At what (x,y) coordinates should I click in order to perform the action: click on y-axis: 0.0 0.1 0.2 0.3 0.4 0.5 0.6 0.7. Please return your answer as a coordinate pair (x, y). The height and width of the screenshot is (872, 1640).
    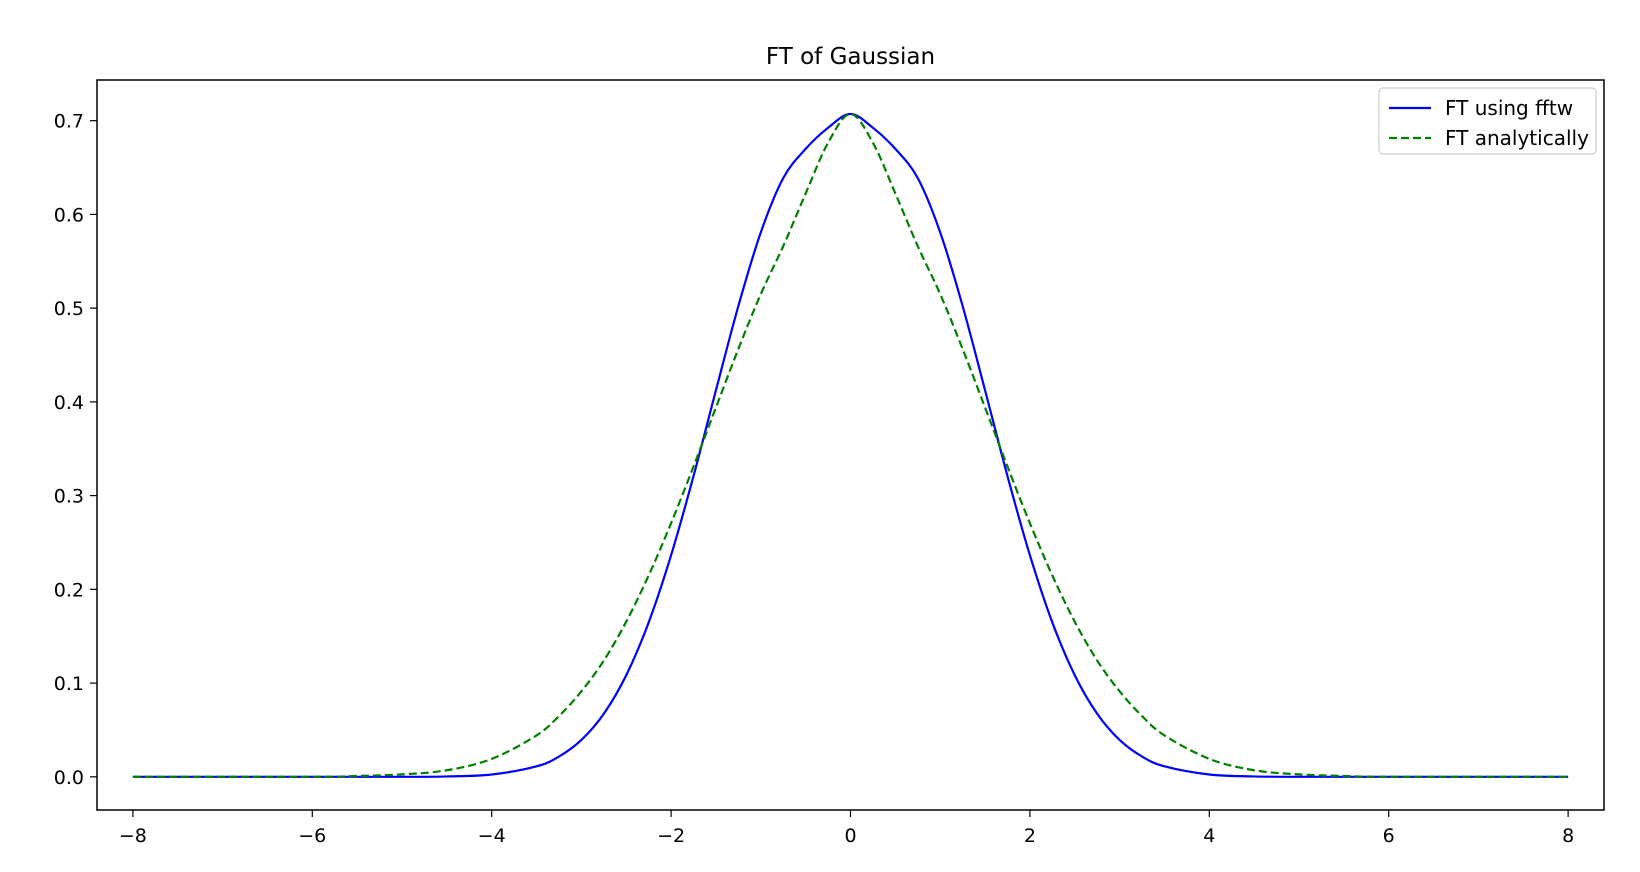
    Looking at the image, I should click on (75, 450).